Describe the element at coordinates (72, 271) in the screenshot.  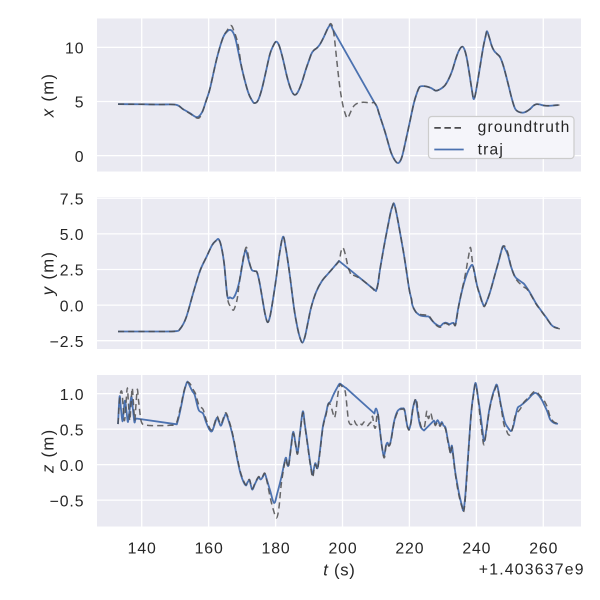
I see `svg-text: 2.5` at that location.